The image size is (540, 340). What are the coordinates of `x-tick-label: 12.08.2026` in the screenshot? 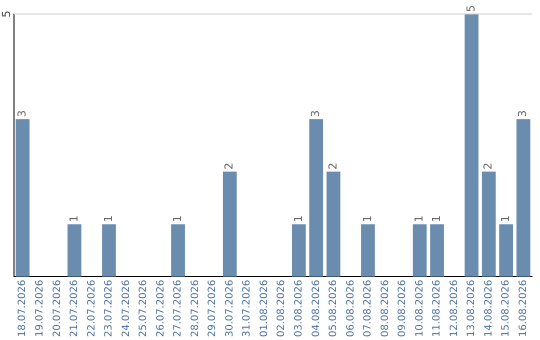 It's located at (454, 309).